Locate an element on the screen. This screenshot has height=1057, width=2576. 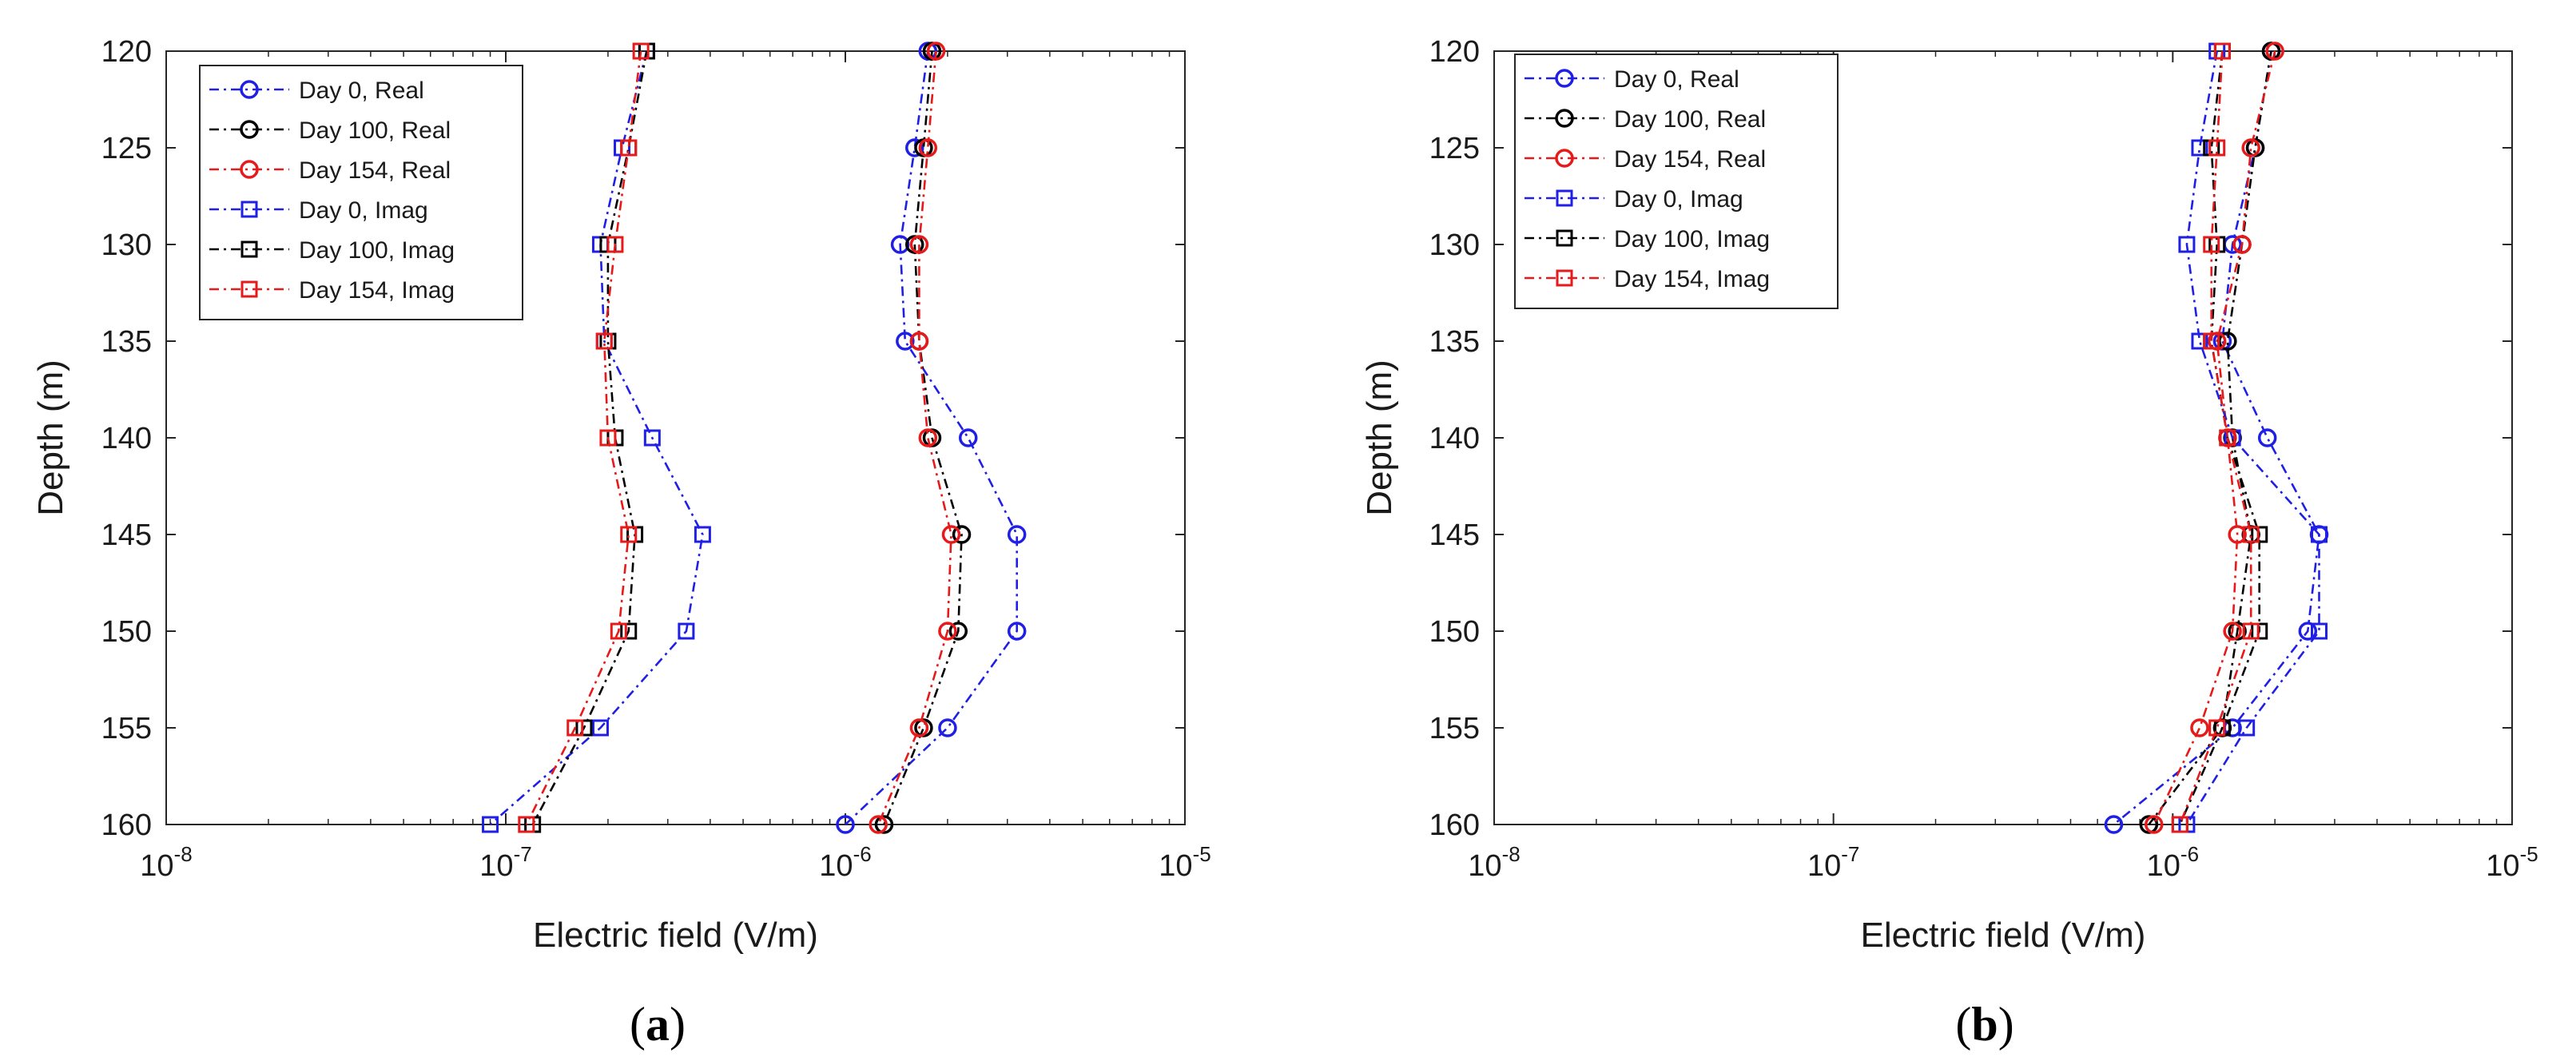
y-tick-label: 130 is located at coordinates (1454, 245).